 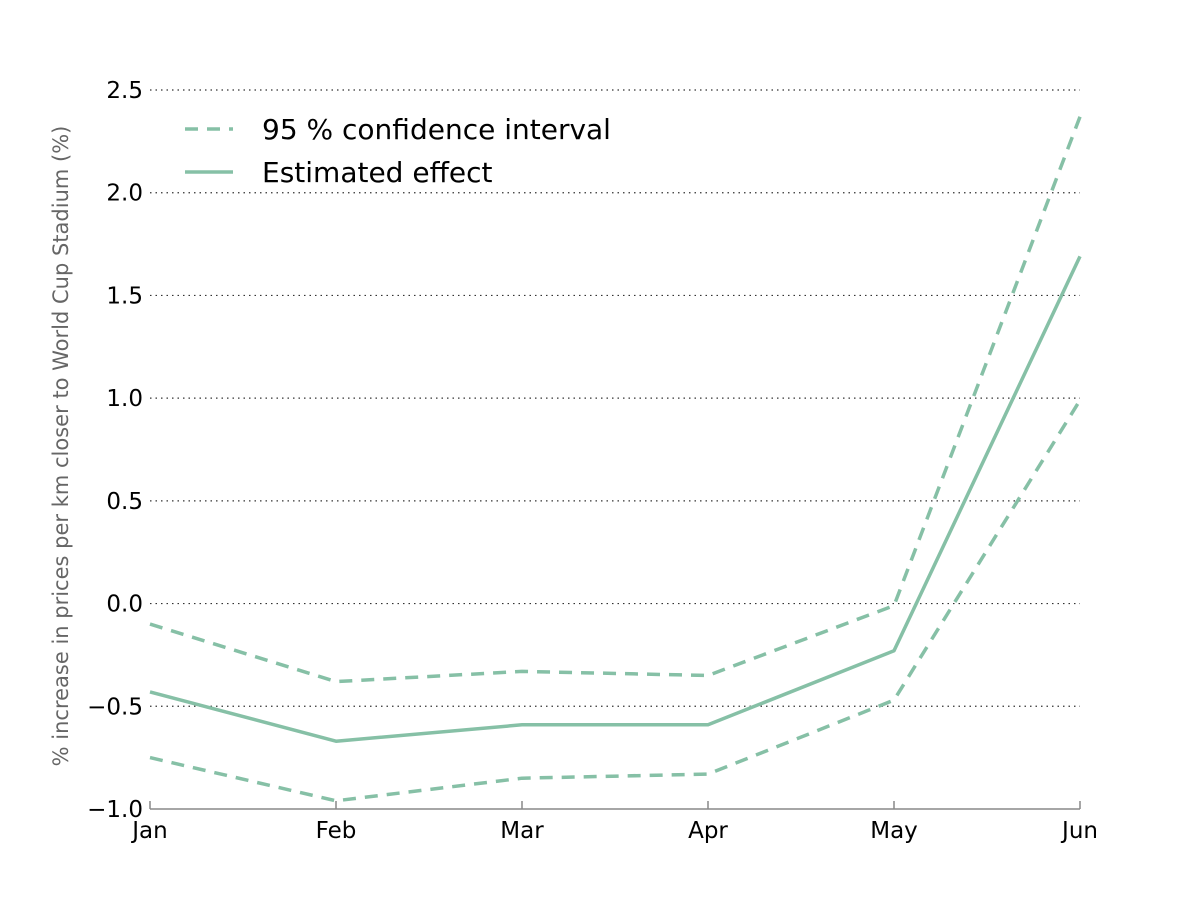 What do you see at coordinates (124, 502) in the screenshot?
I see `y-tick-label: 0.5` at bounding box center [124, 502].